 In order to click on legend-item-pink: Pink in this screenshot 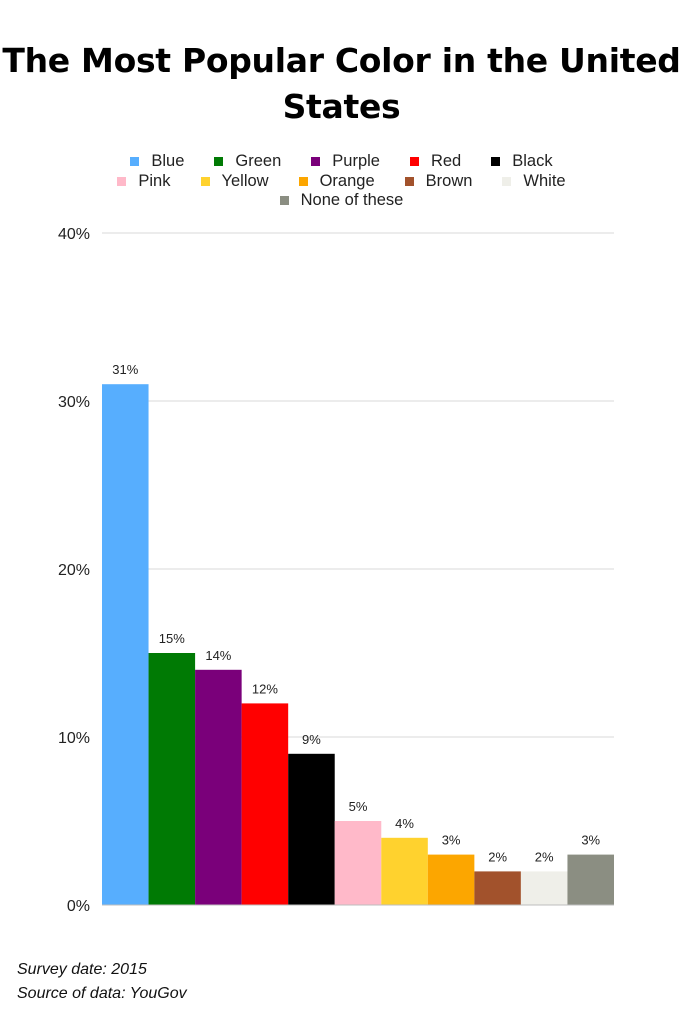, I will do `click(144, 181)`.